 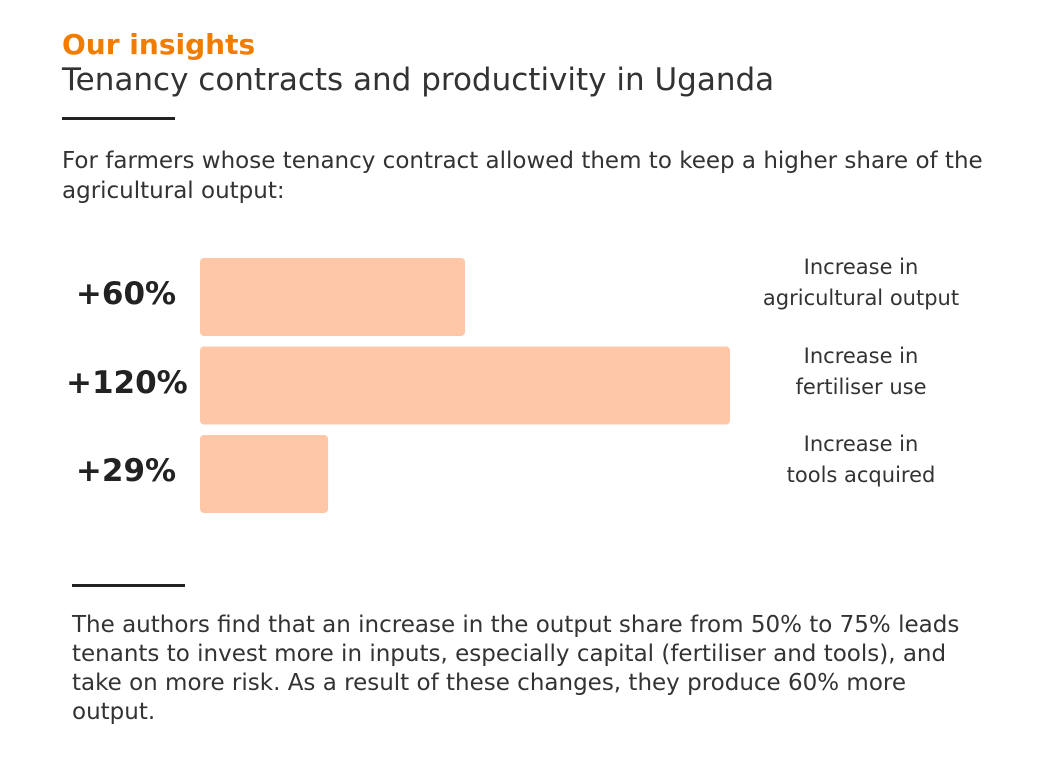 I want to click on category-label: Increase in agricultural output, so click(x=861, y=282).